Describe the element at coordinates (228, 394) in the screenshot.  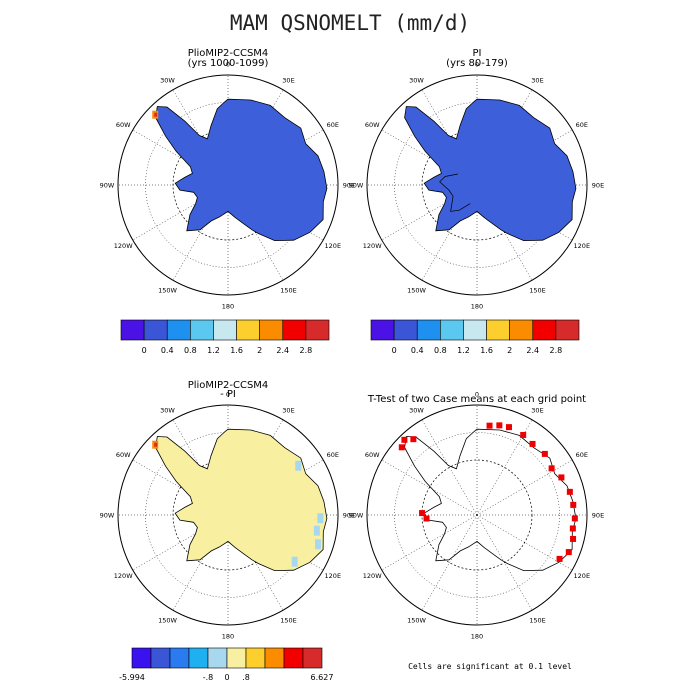
I see `panel-subtitle-bl: - PI` at that location.